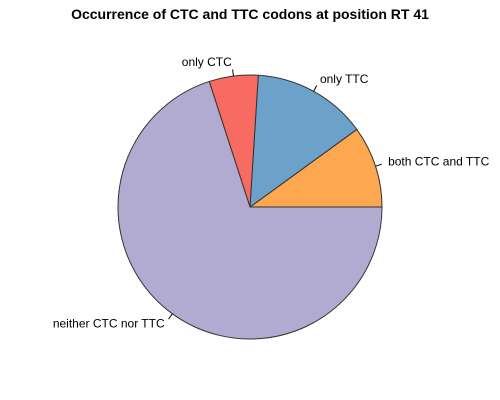  Describe the element at coordinates (170, 316) in the screenshot. I see `label-tick-neither-ctc-nor-ttc` at that location.